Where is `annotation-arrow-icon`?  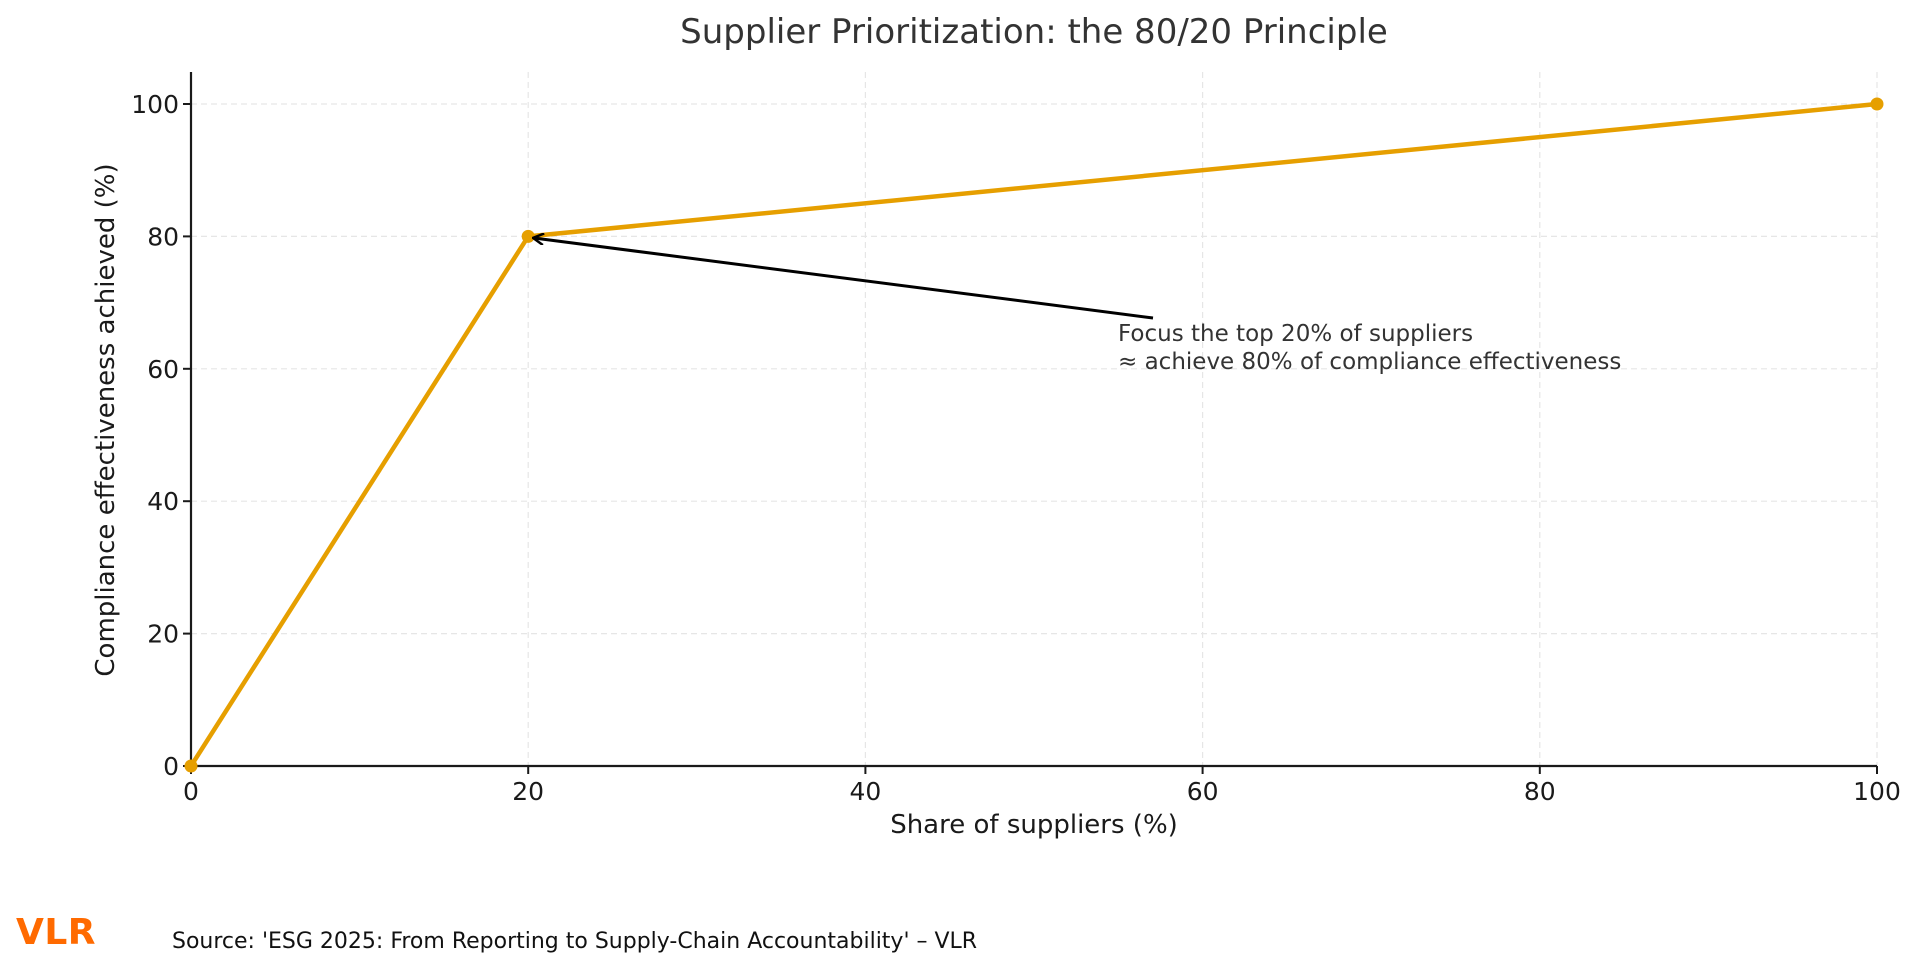 annotation-arrow-icon is located at coordinates (844, 279).